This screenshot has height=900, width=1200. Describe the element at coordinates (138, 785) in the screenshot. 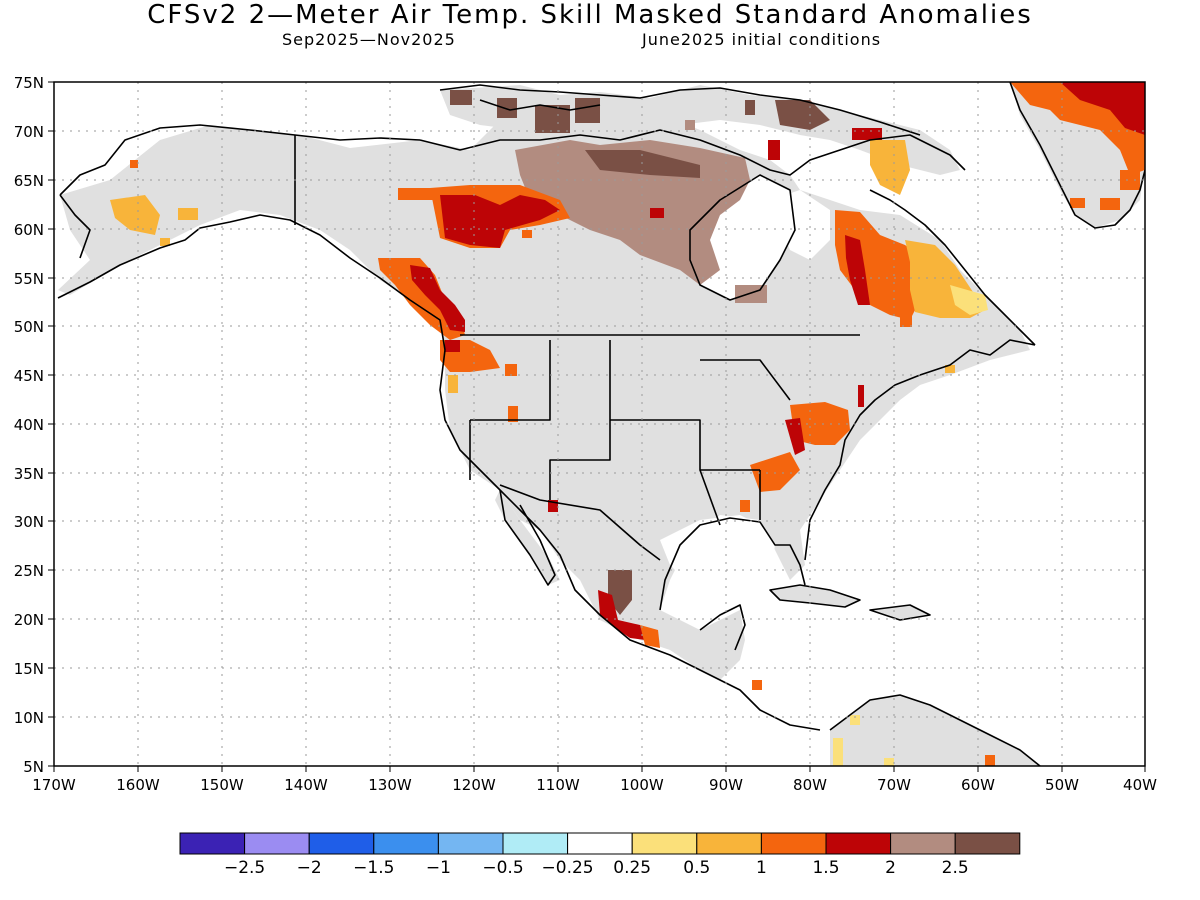

I see `lon-label: 160W` at that location.